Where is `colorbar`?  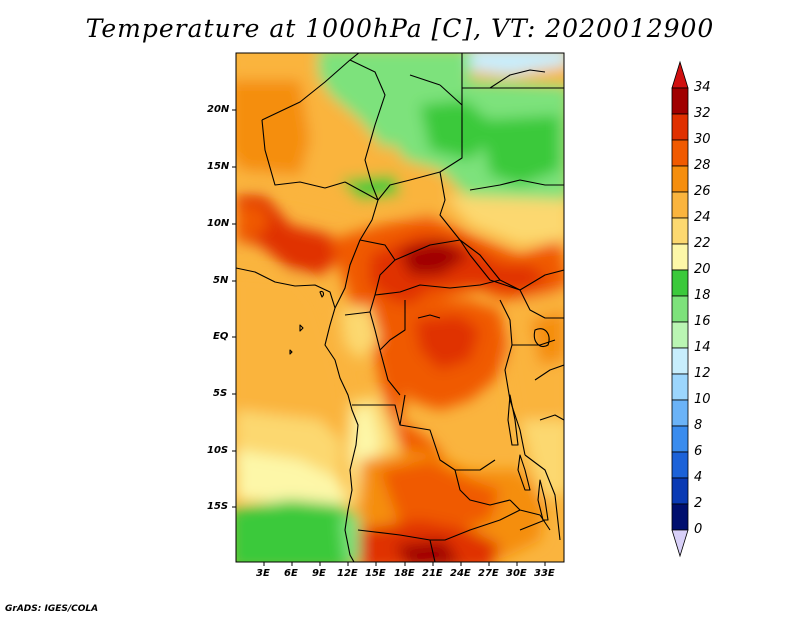
colorbar is located at coordinates (680, 309).